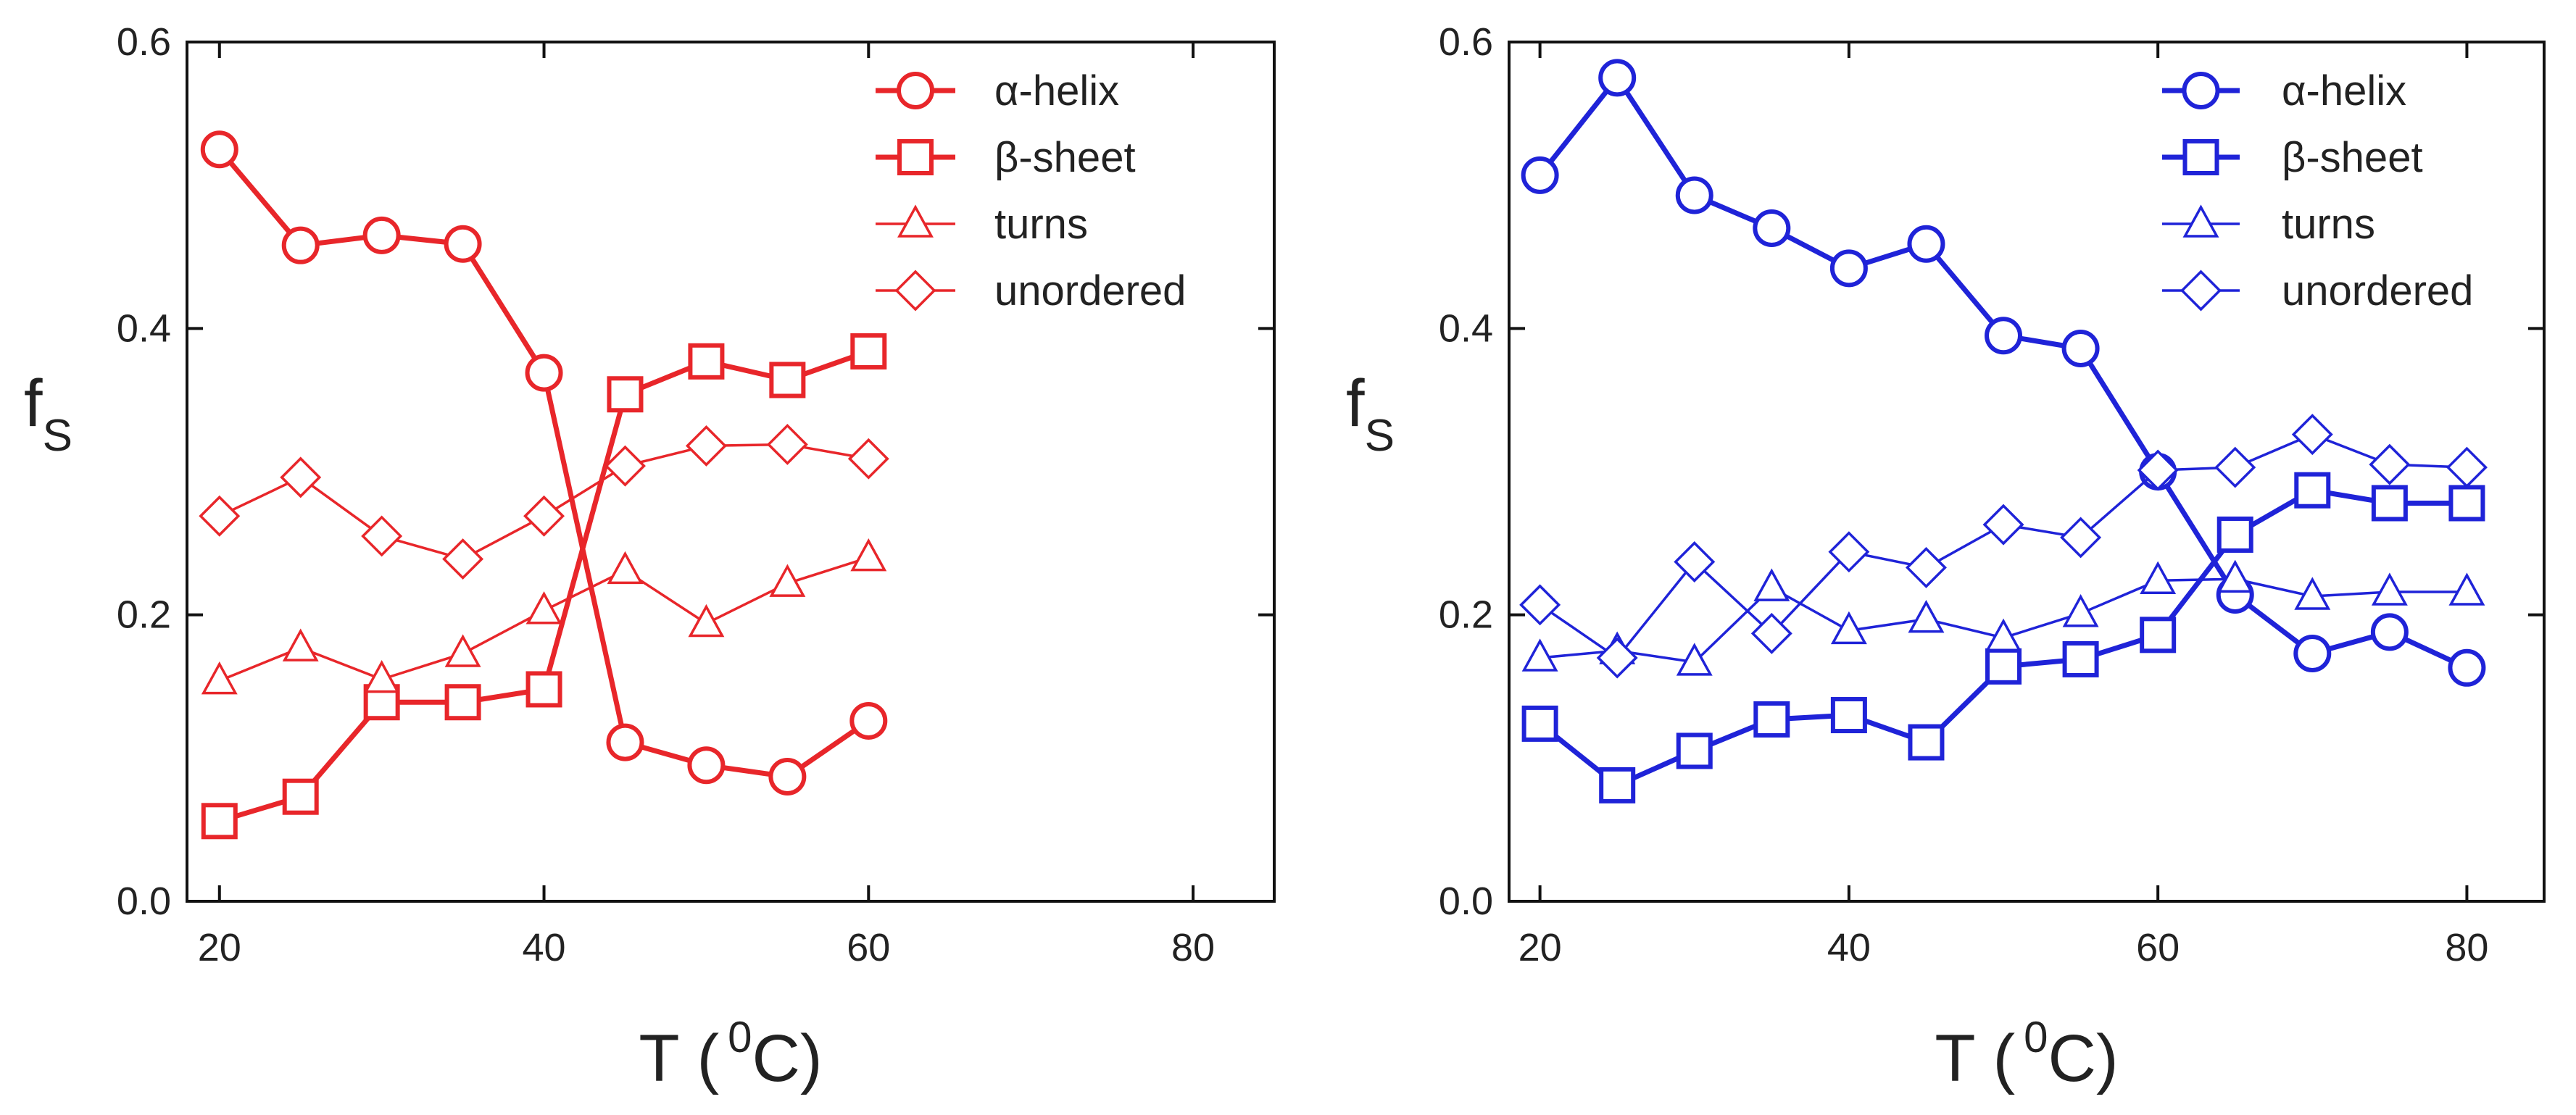 This screenshot has height=1115, width=2576. I want to click on legend-label: α-helix, so click(1056, 90).